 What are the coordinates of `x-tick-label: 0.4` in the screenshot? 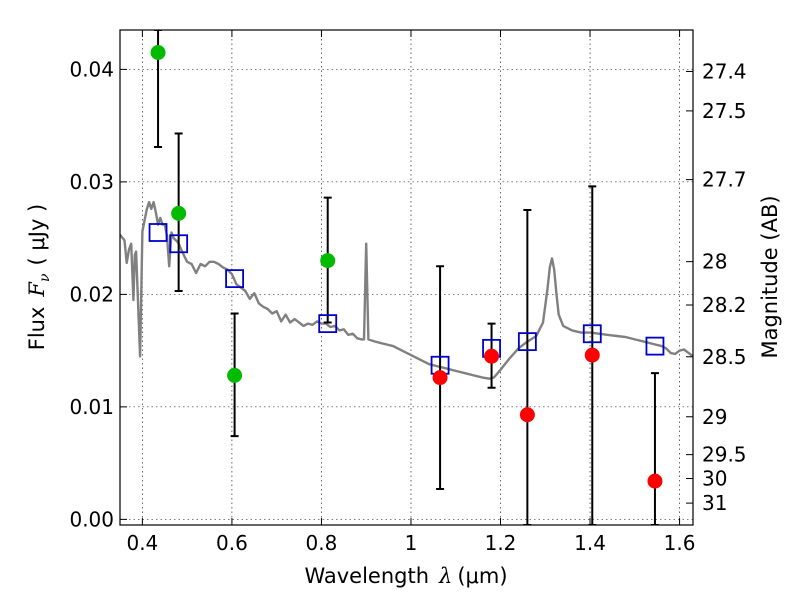 It's located at (142, 543).